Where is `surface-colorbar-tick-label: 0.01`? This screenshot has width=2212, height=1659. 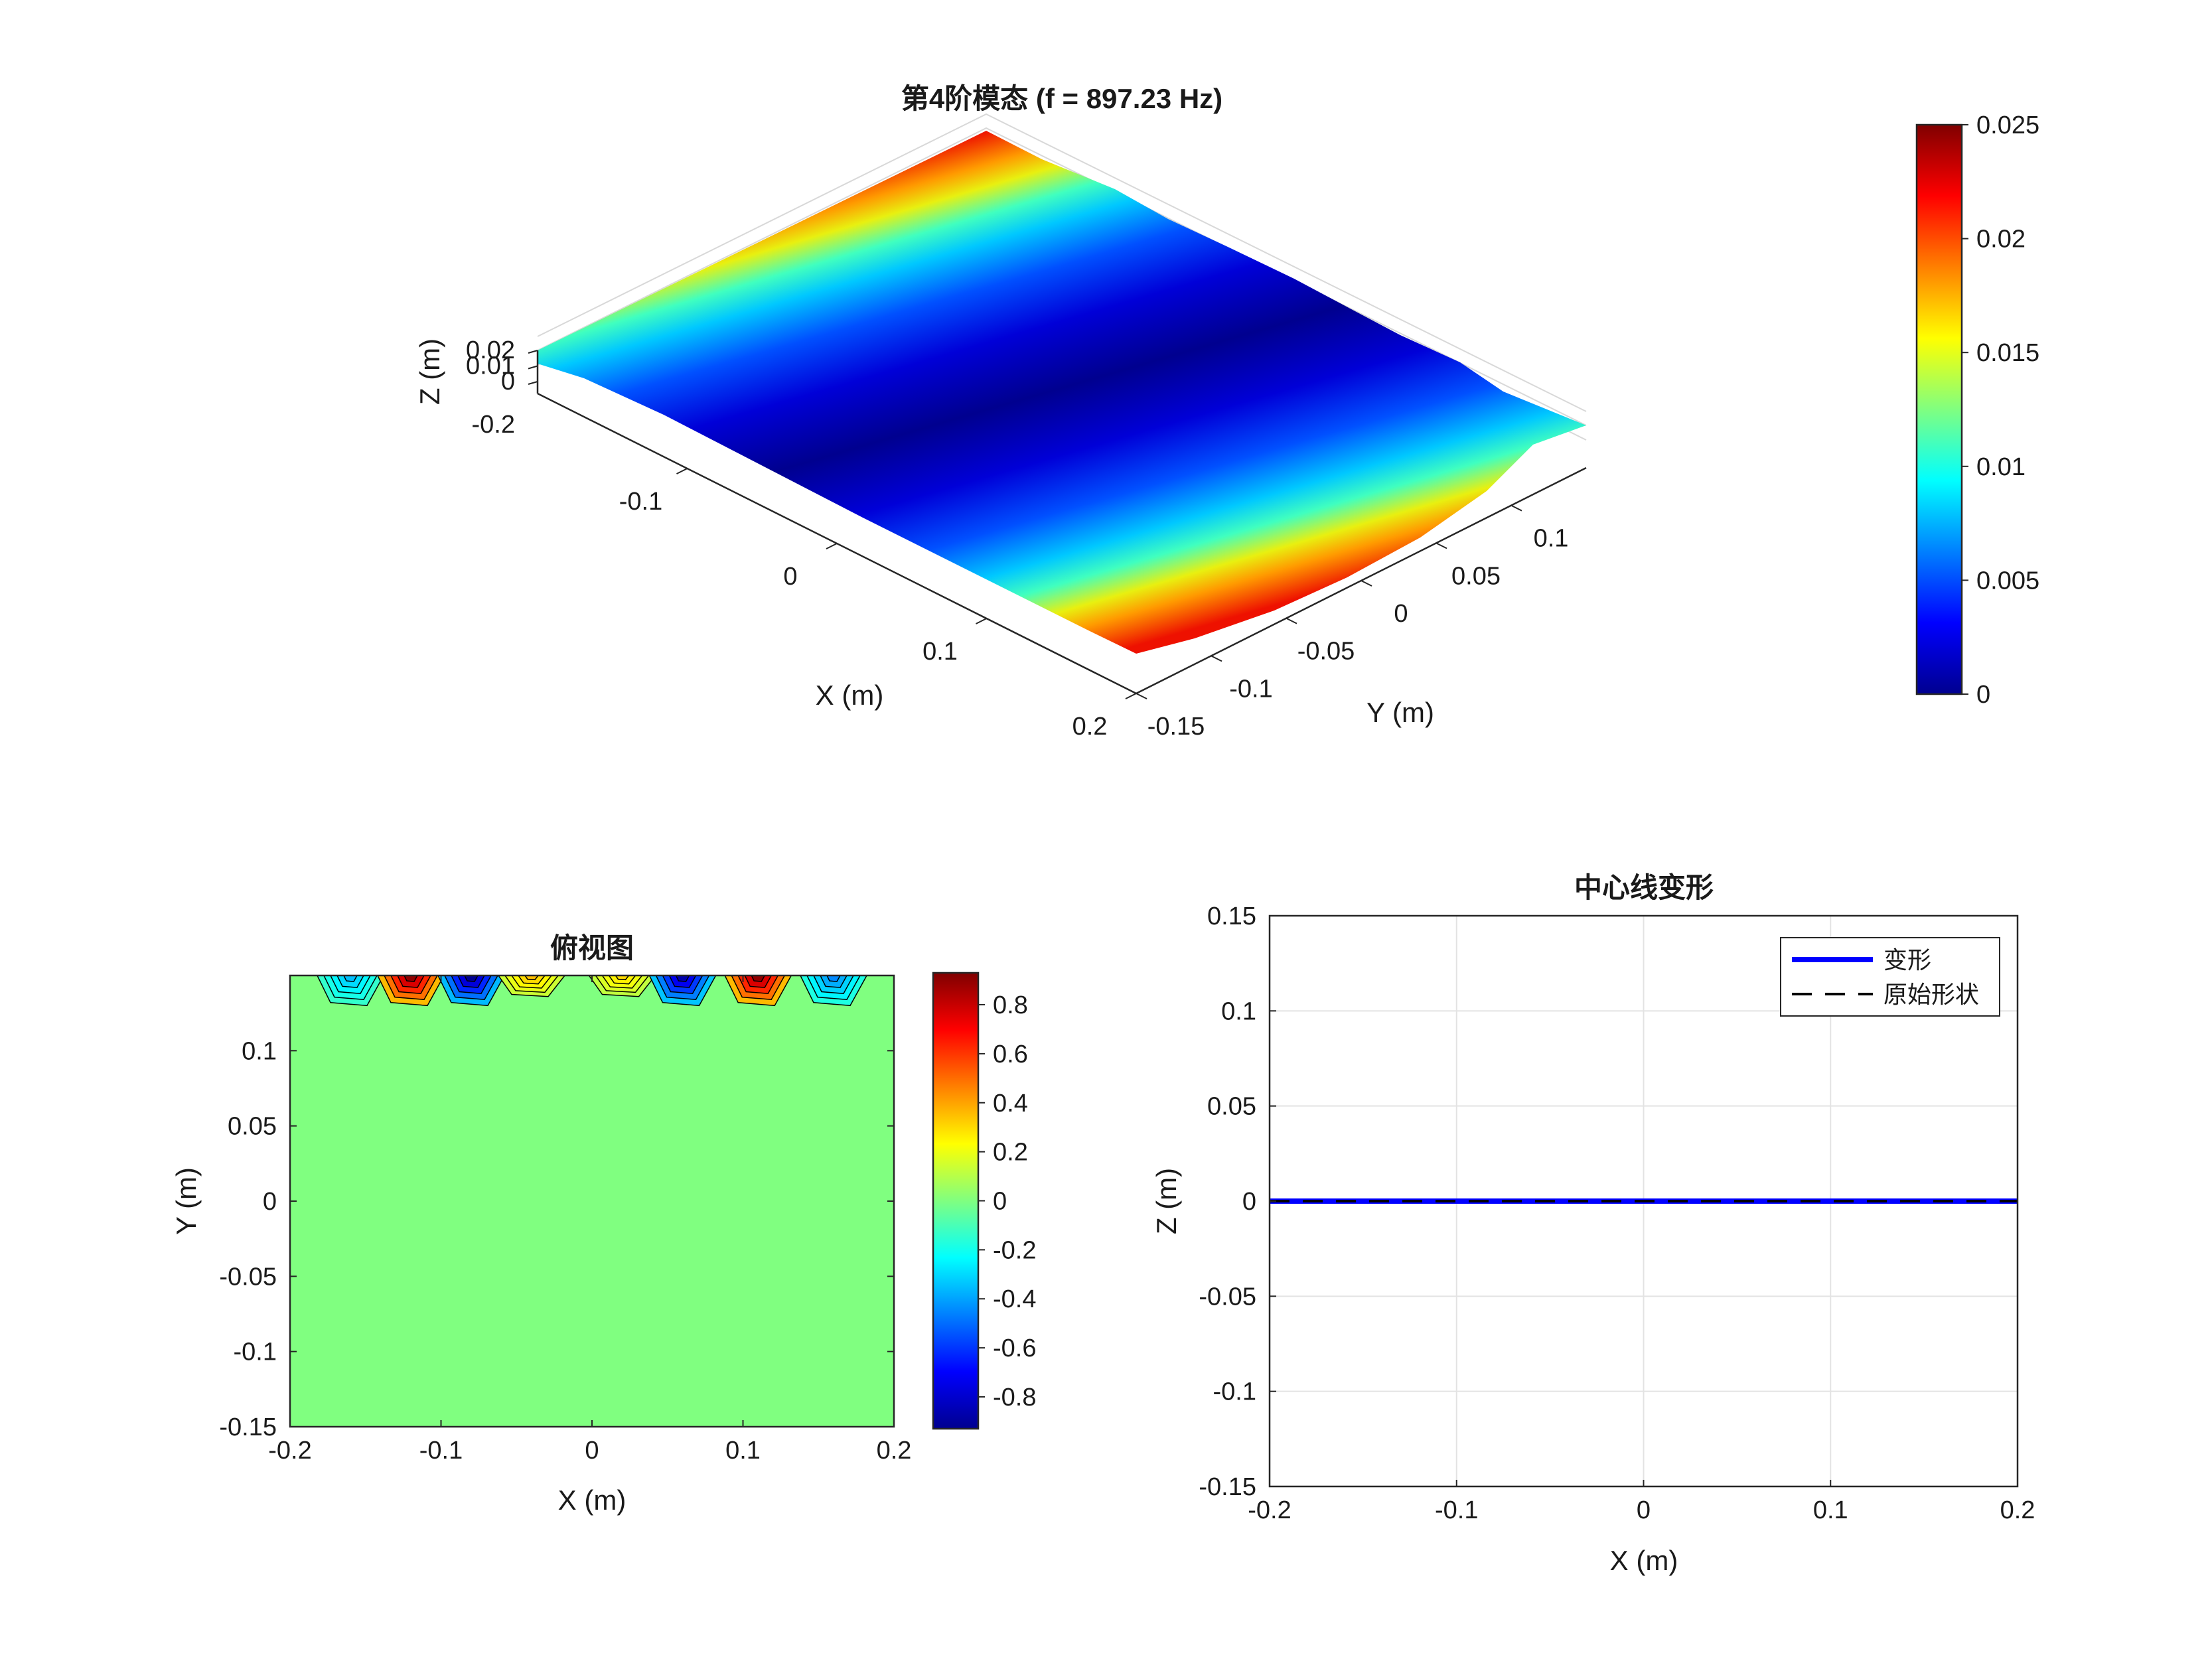
surface-colorbar-tick-label: 0.01 is located at coordinates (2001, 467).